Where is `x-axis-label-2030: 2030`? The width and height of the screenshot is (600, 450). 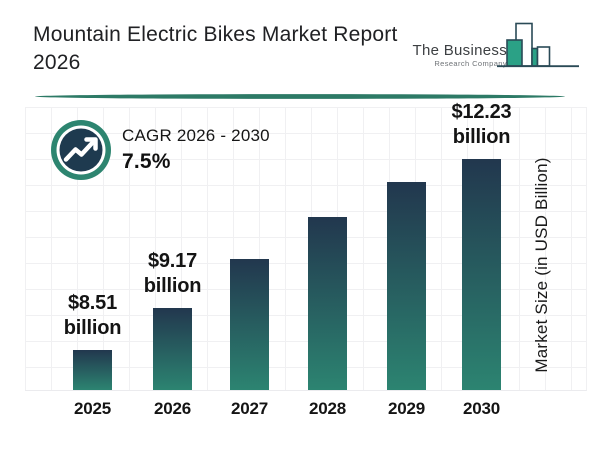 x-axis-label-2030: 2030 is located at coordinates (481, 408).